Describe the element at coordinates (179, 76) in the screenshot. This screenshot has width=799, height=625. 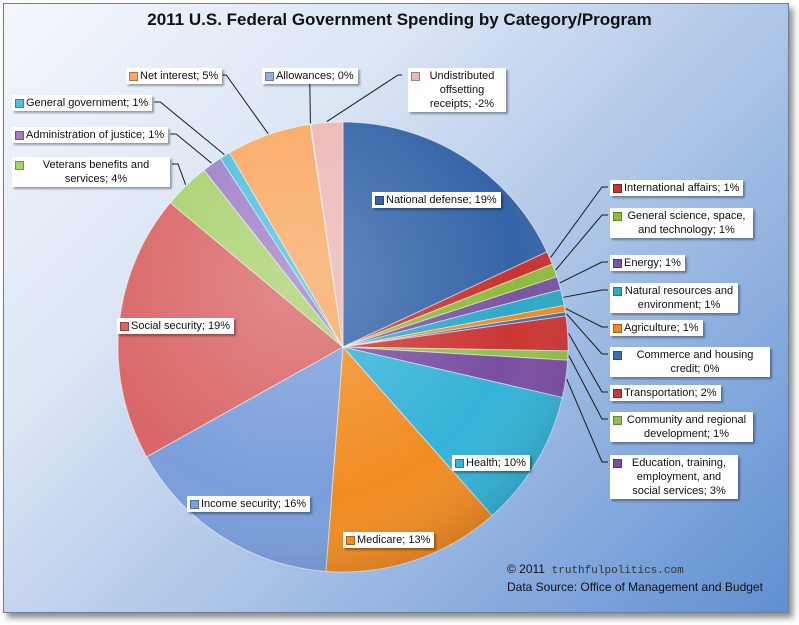
I see `slice-label-text: Net interest; 5%` at that location.